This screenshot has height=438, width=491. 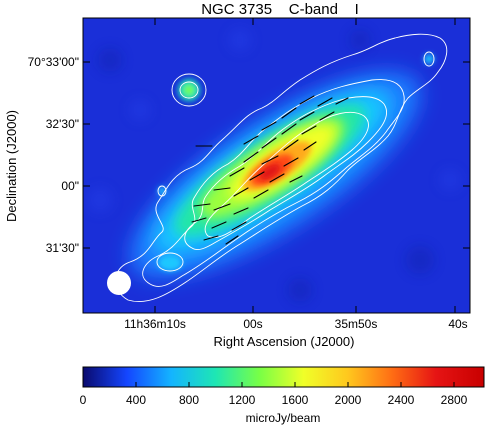 What do you see at coordinates (170, 262) in the screenshot?
I see `contour-source-sw` at bounding box center [170, 262].